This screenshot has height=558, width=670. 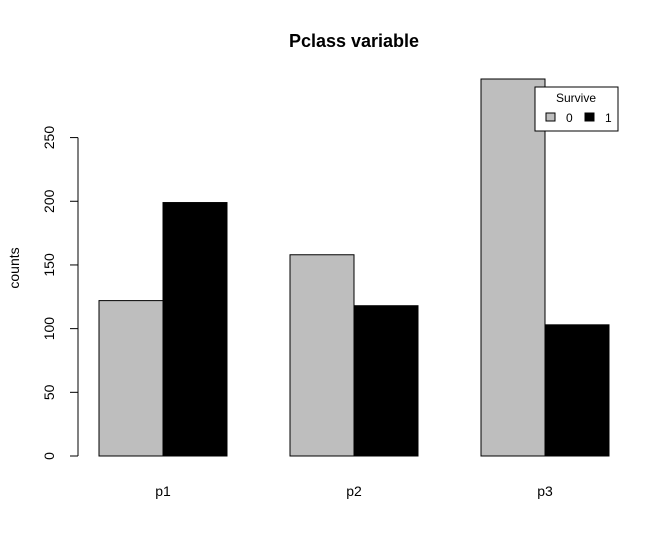 What do you see at coordinates (60, 293) in the screenshot?
I see `y-axis: 0 50 100 150 200 250` at bounding box center [60, 293].